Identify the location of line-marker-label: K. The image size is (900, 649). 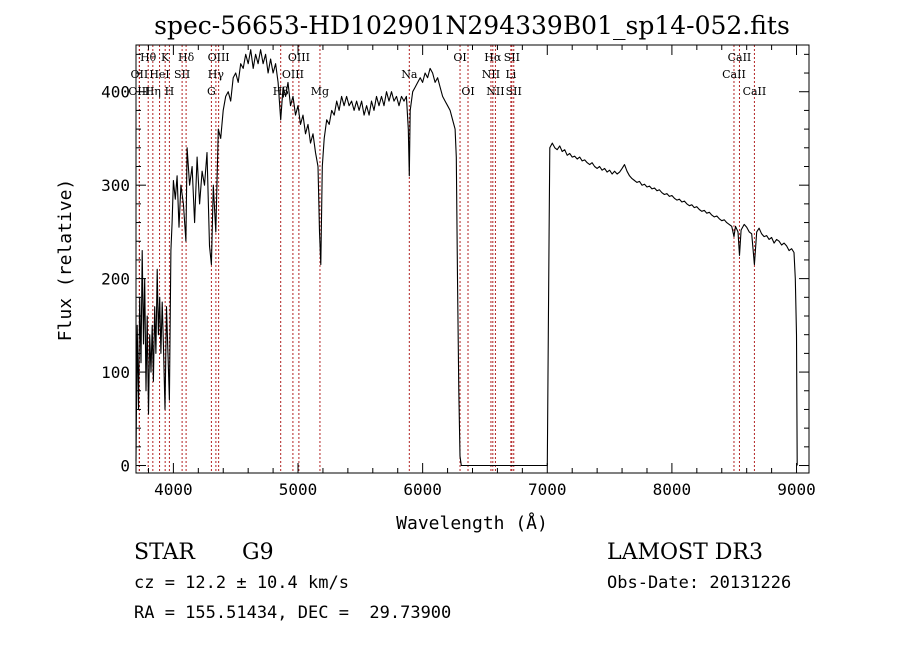
(165, 57).